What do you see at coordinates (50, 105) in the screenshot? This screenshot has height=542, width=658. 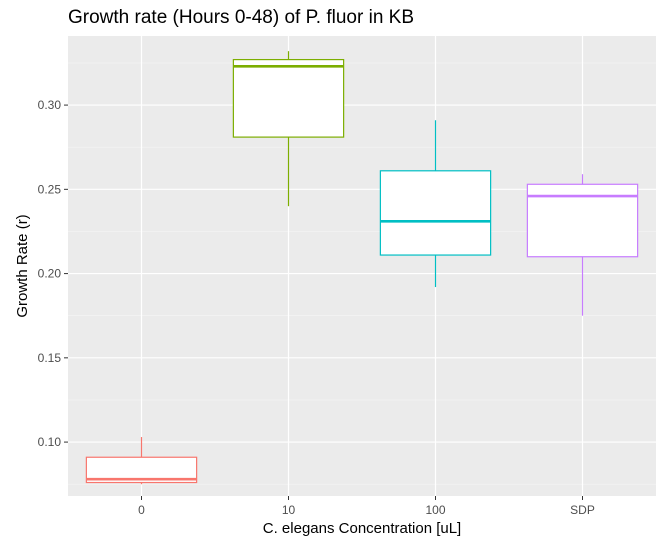 I see `y-tick-label: 0.30` at bounding box center [50, 105].